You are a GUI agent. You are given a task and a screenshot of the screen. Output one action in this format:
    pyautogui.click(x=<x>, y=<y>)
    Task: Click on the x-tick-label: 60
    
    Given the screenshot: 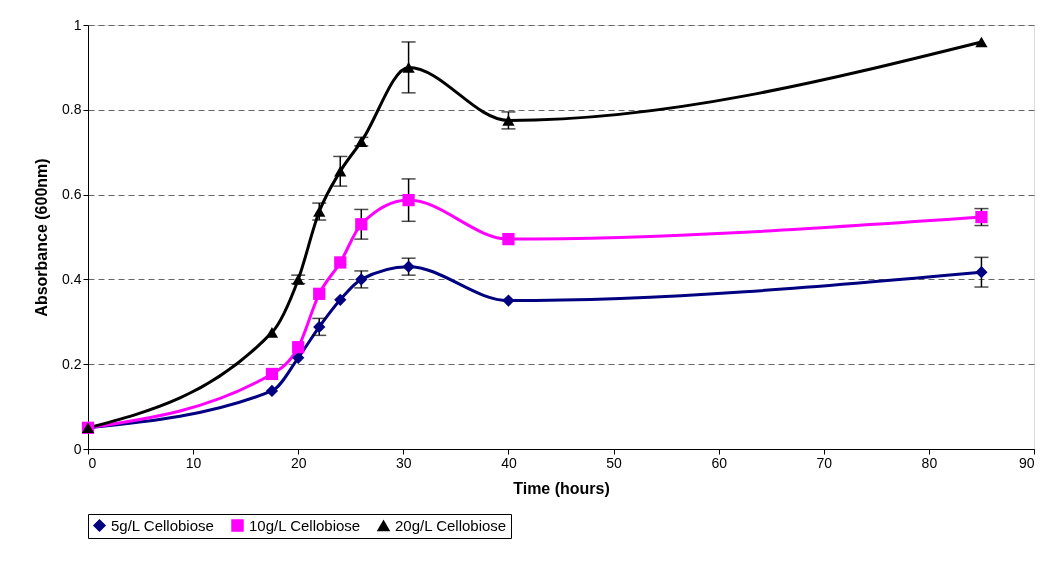 What is the action you would take?
    pyautogui.click(x=719, y=462)
    